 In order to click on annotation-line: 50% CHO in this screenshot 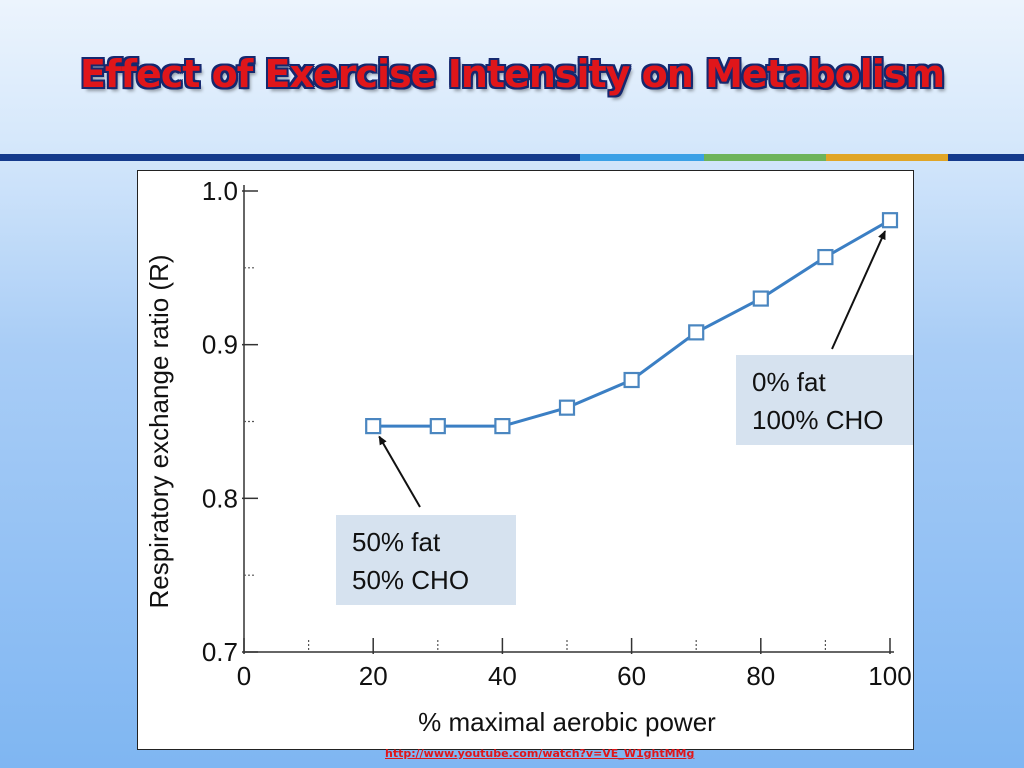, I will do `click(410, 580)`.